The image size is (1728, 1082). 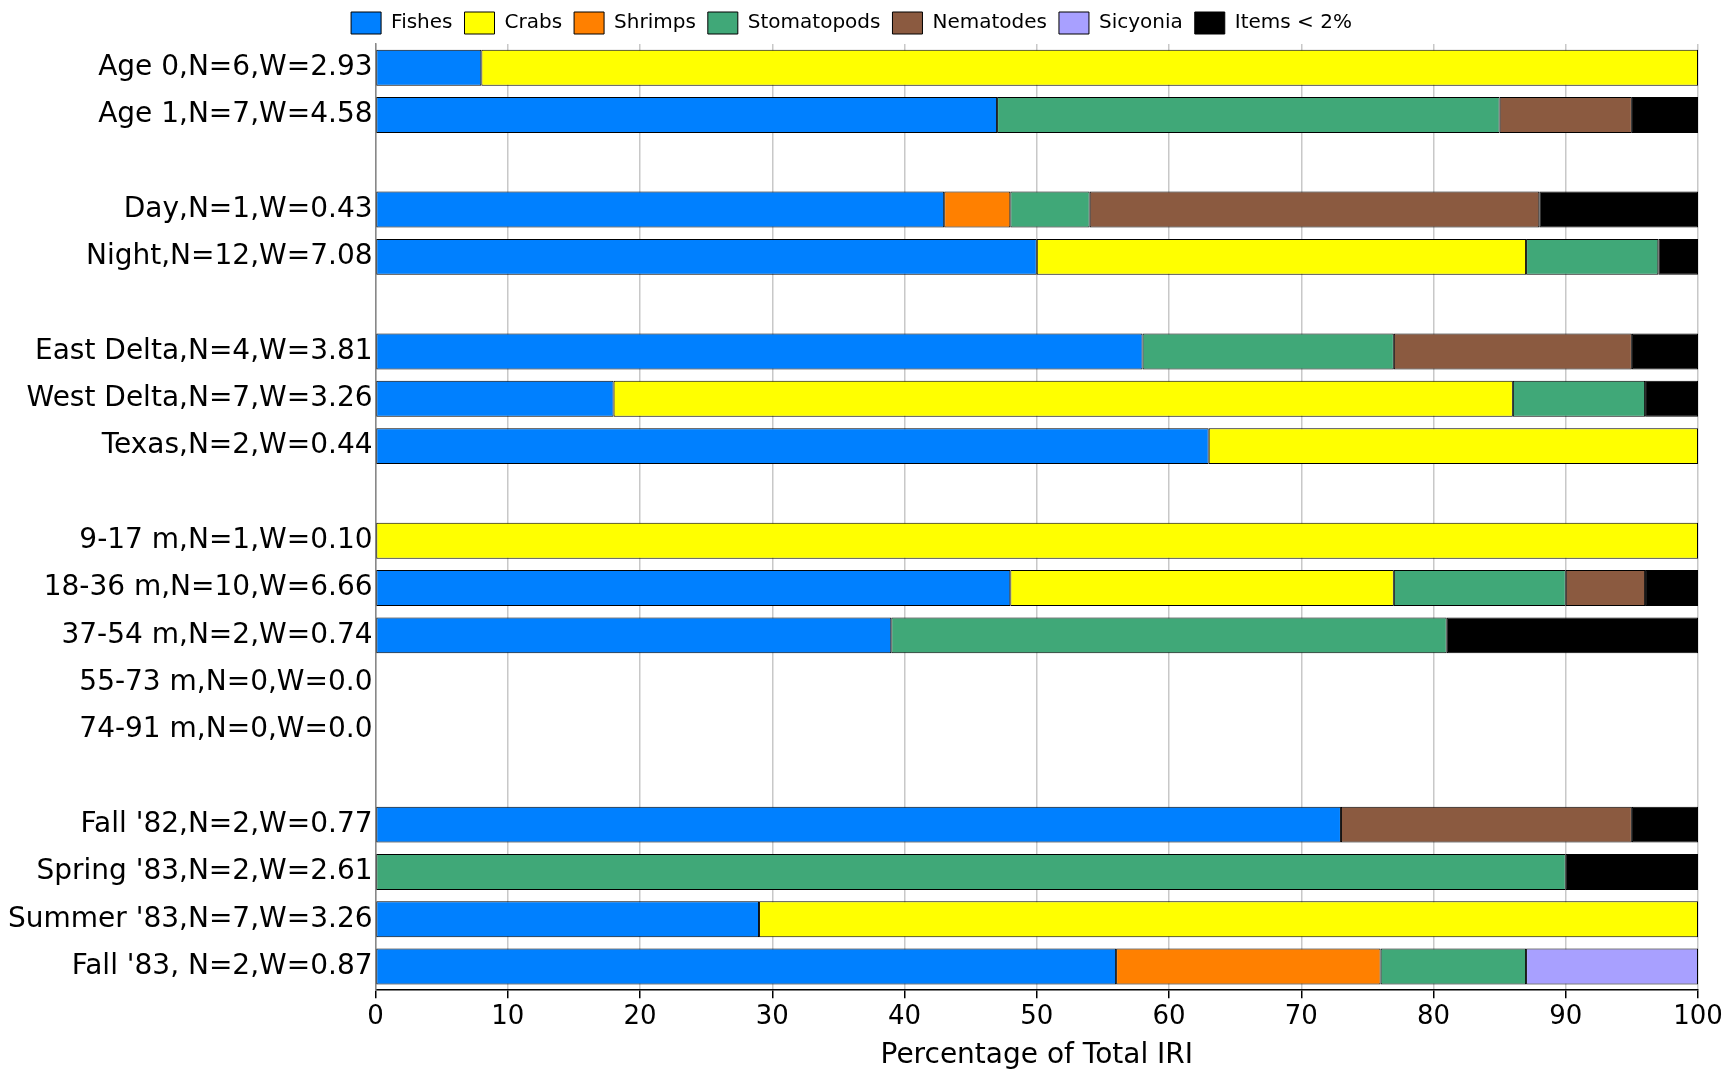 What do you see at coordinates (229, 255) in the screenshot?
I see `y-tick-label: Night,N=12,W=7.08` at bounding box center [229, 255].